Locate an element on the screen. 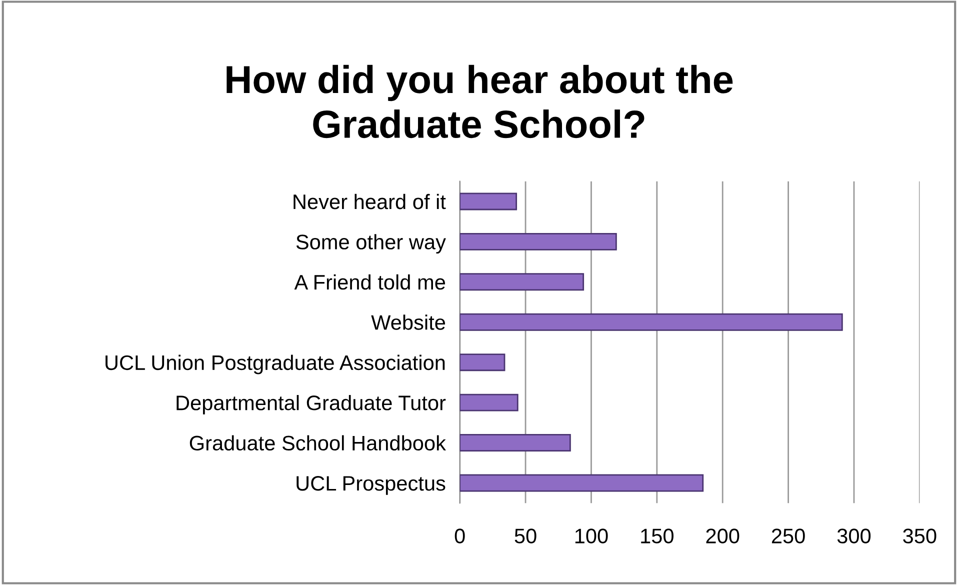 This screenshot has width=958, height=585. y-tick-label: UCL Prospectus is located at coordinates (371, 485).